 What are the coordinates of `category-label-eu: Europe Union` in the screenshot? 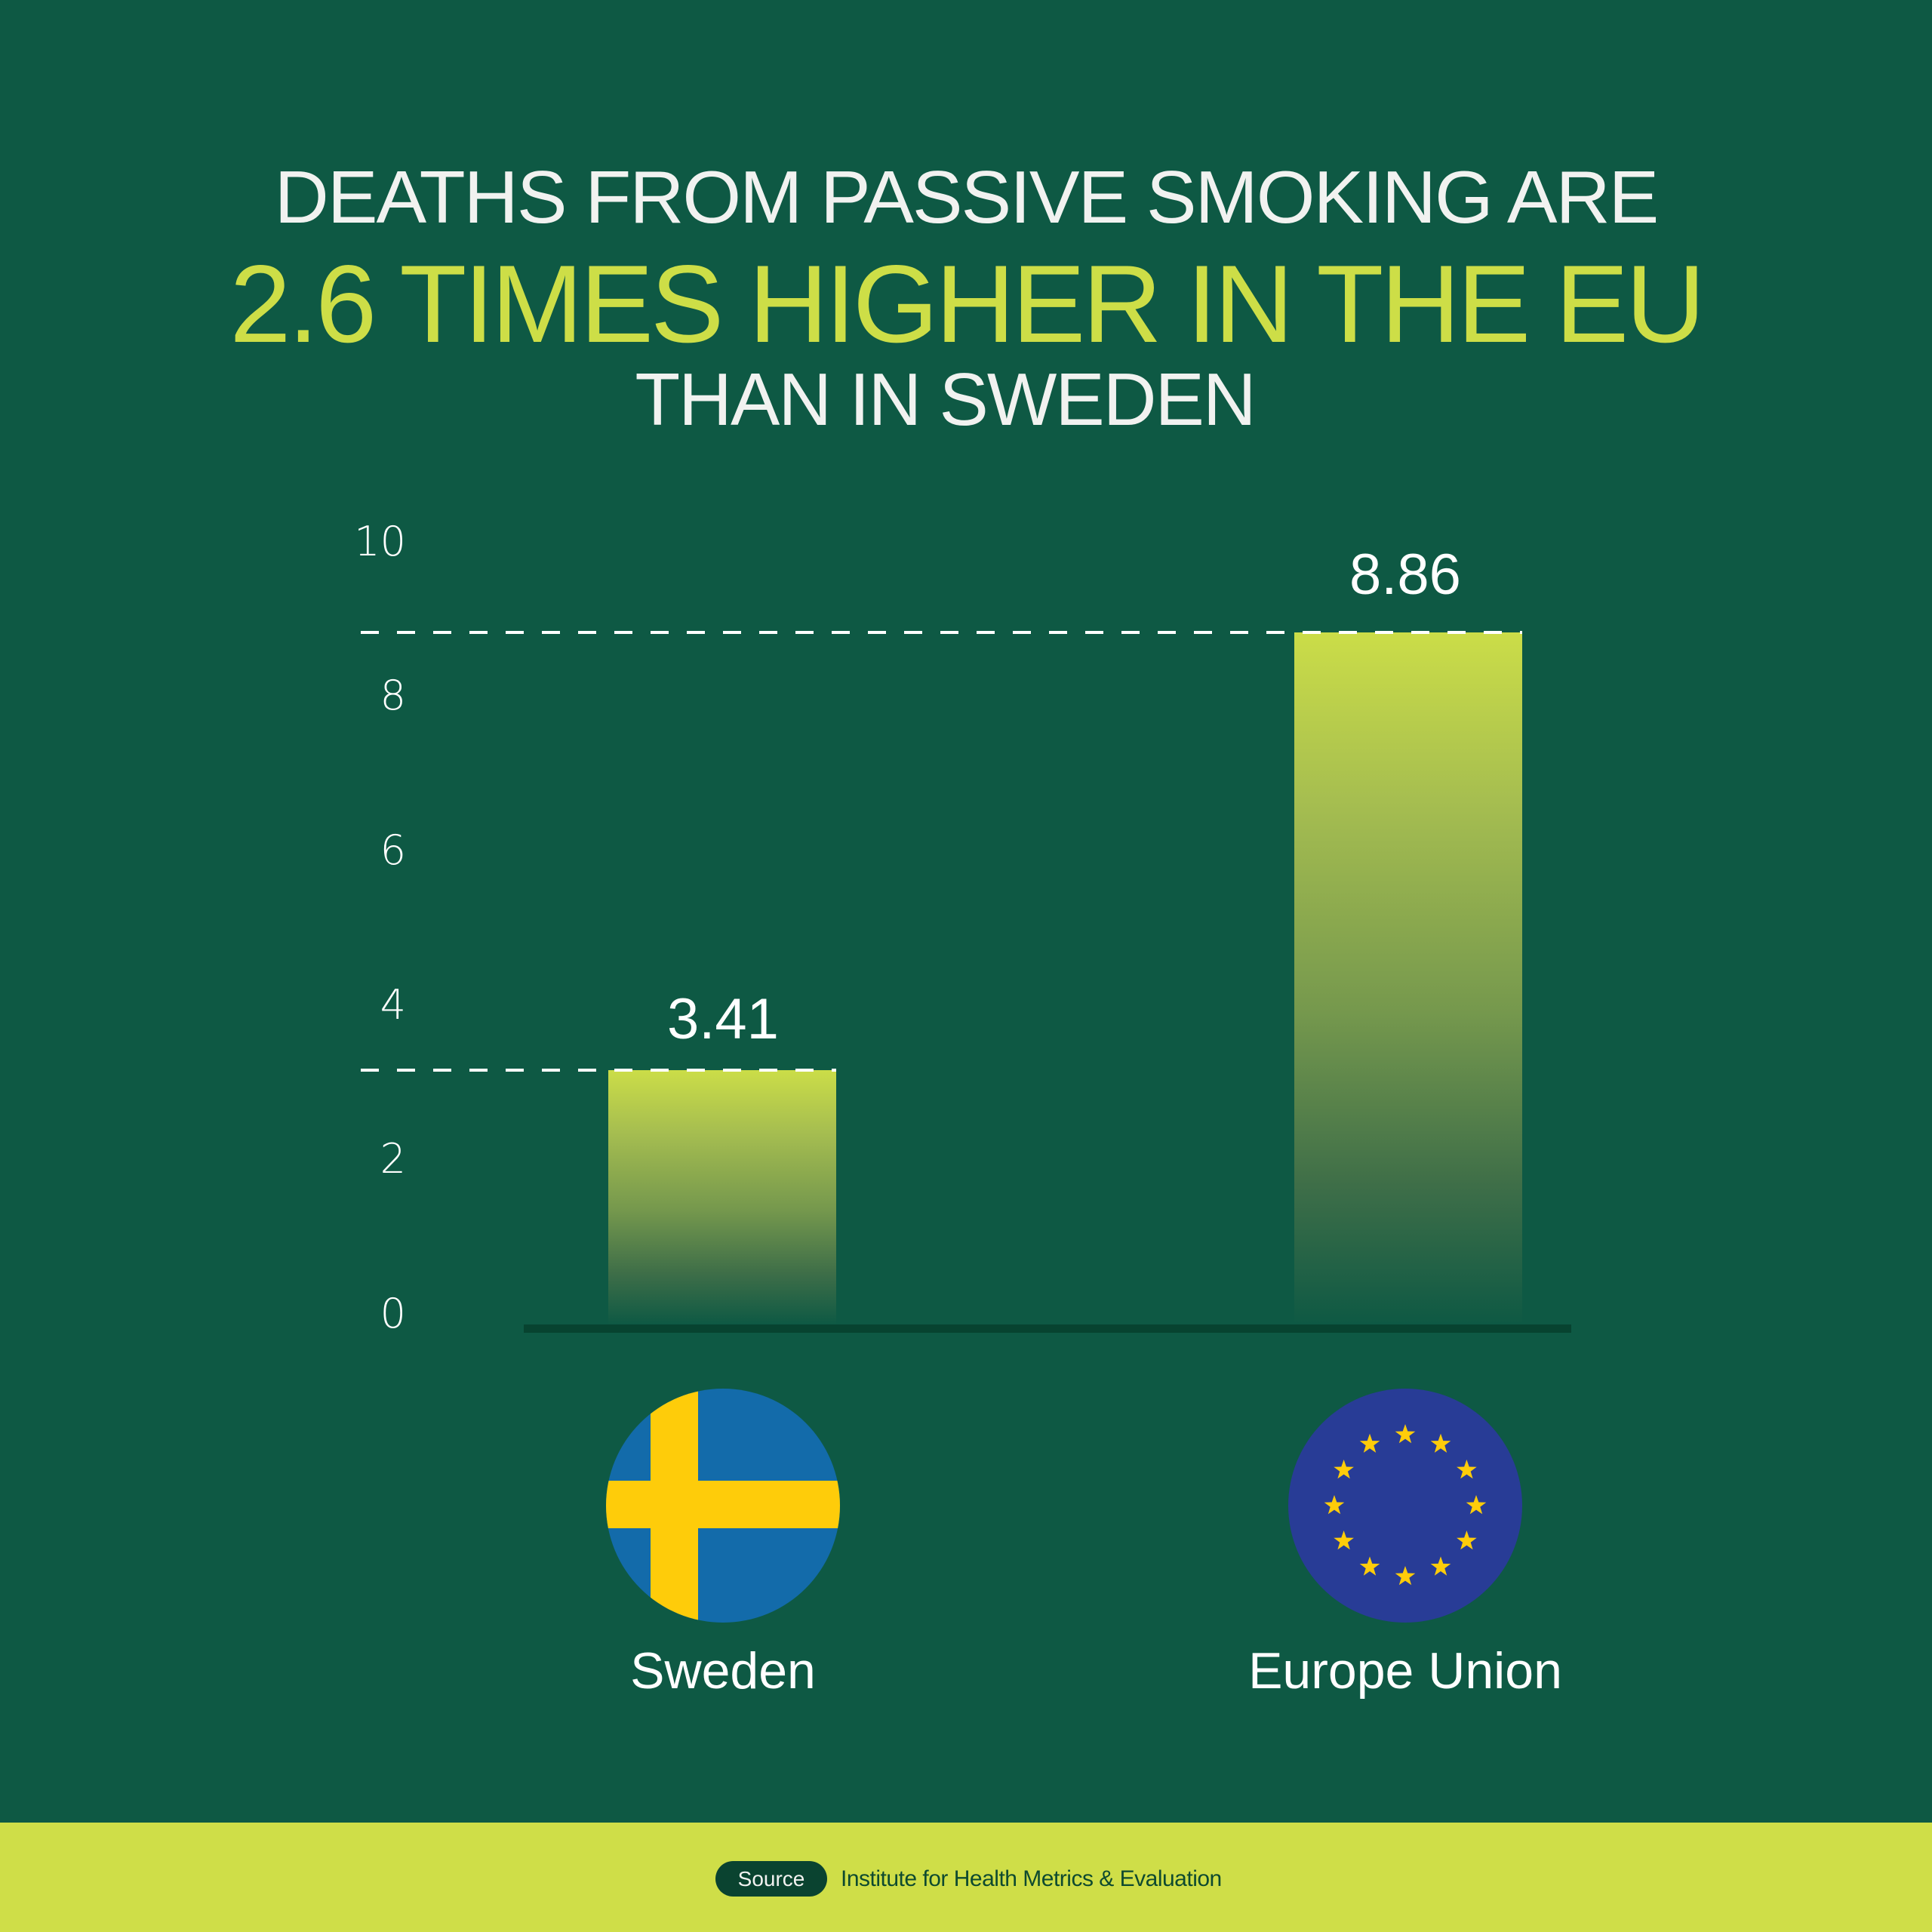 It's located at (1405, 1671).